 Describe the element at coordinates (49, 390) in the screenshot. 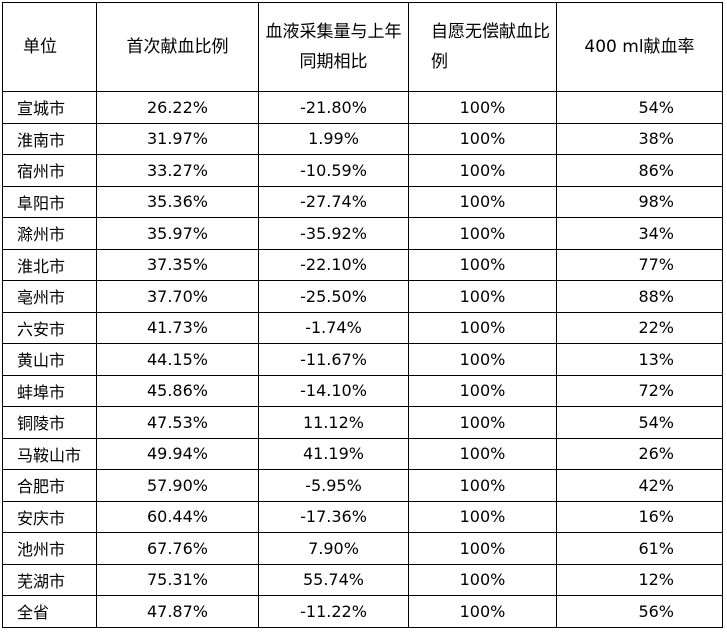

I see `cell-unit: 蚌埠市` at that location.